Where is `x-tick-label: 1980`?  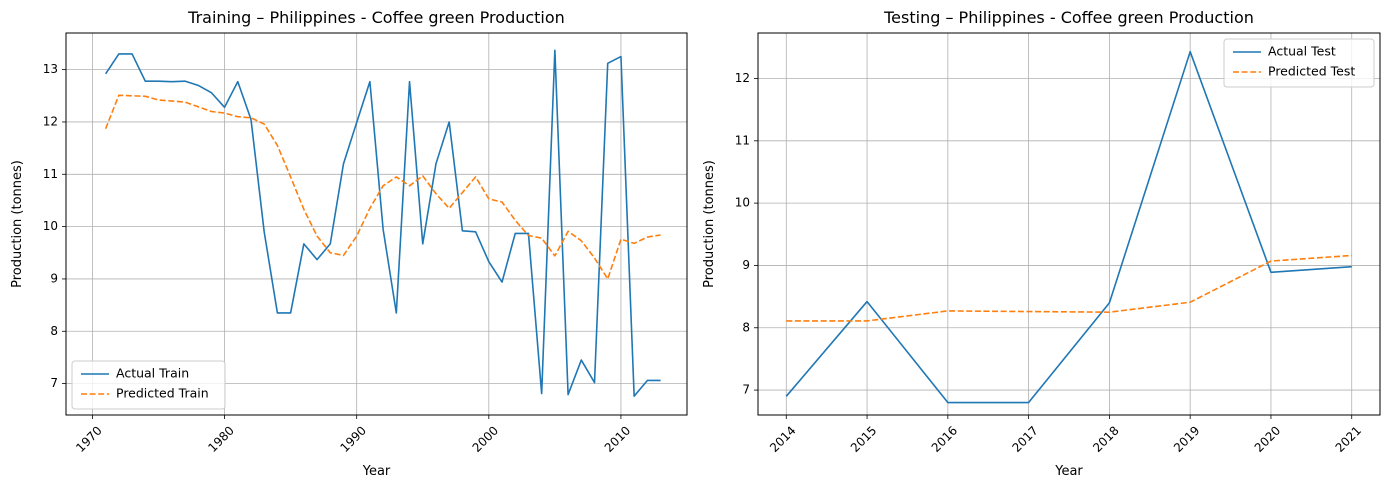
x-tick-label: 1980 is located at coordinates (220, 438).